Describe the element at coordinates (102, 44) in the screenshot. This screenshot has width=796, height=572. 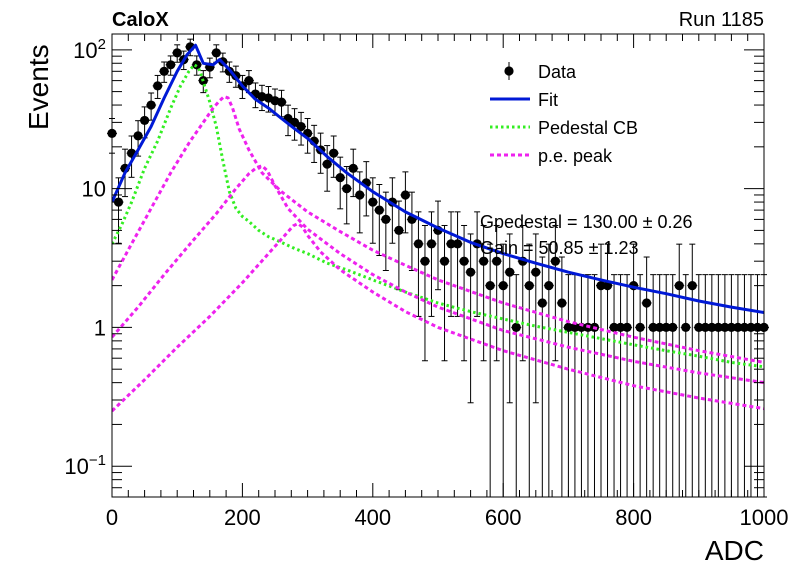
I see `y-tick-exponent: 2` at that location.